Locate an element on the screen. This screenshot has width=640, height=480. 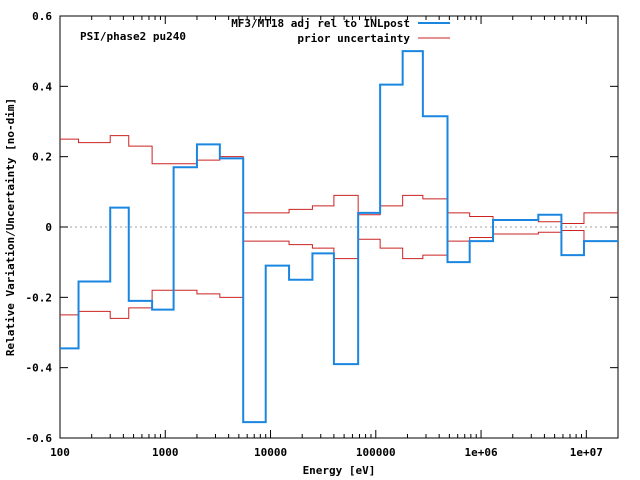
y-tick-label: -0.6 is located at coordinates (39, 438).